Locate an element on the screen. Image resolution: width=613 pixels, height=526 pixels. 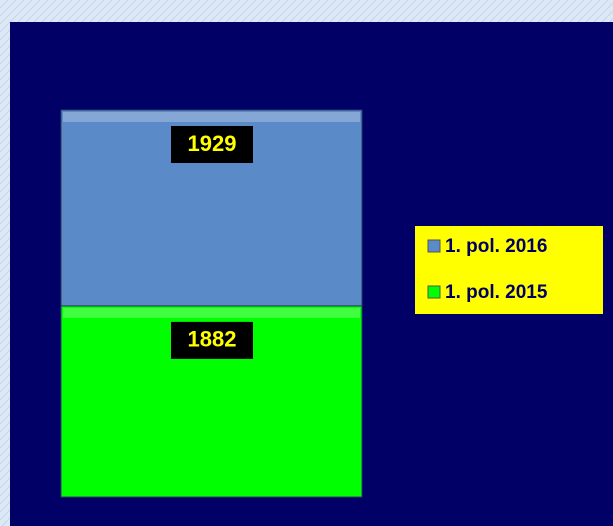
legend-label: 1. pol. 2015 is located at coordinates (496, 292).